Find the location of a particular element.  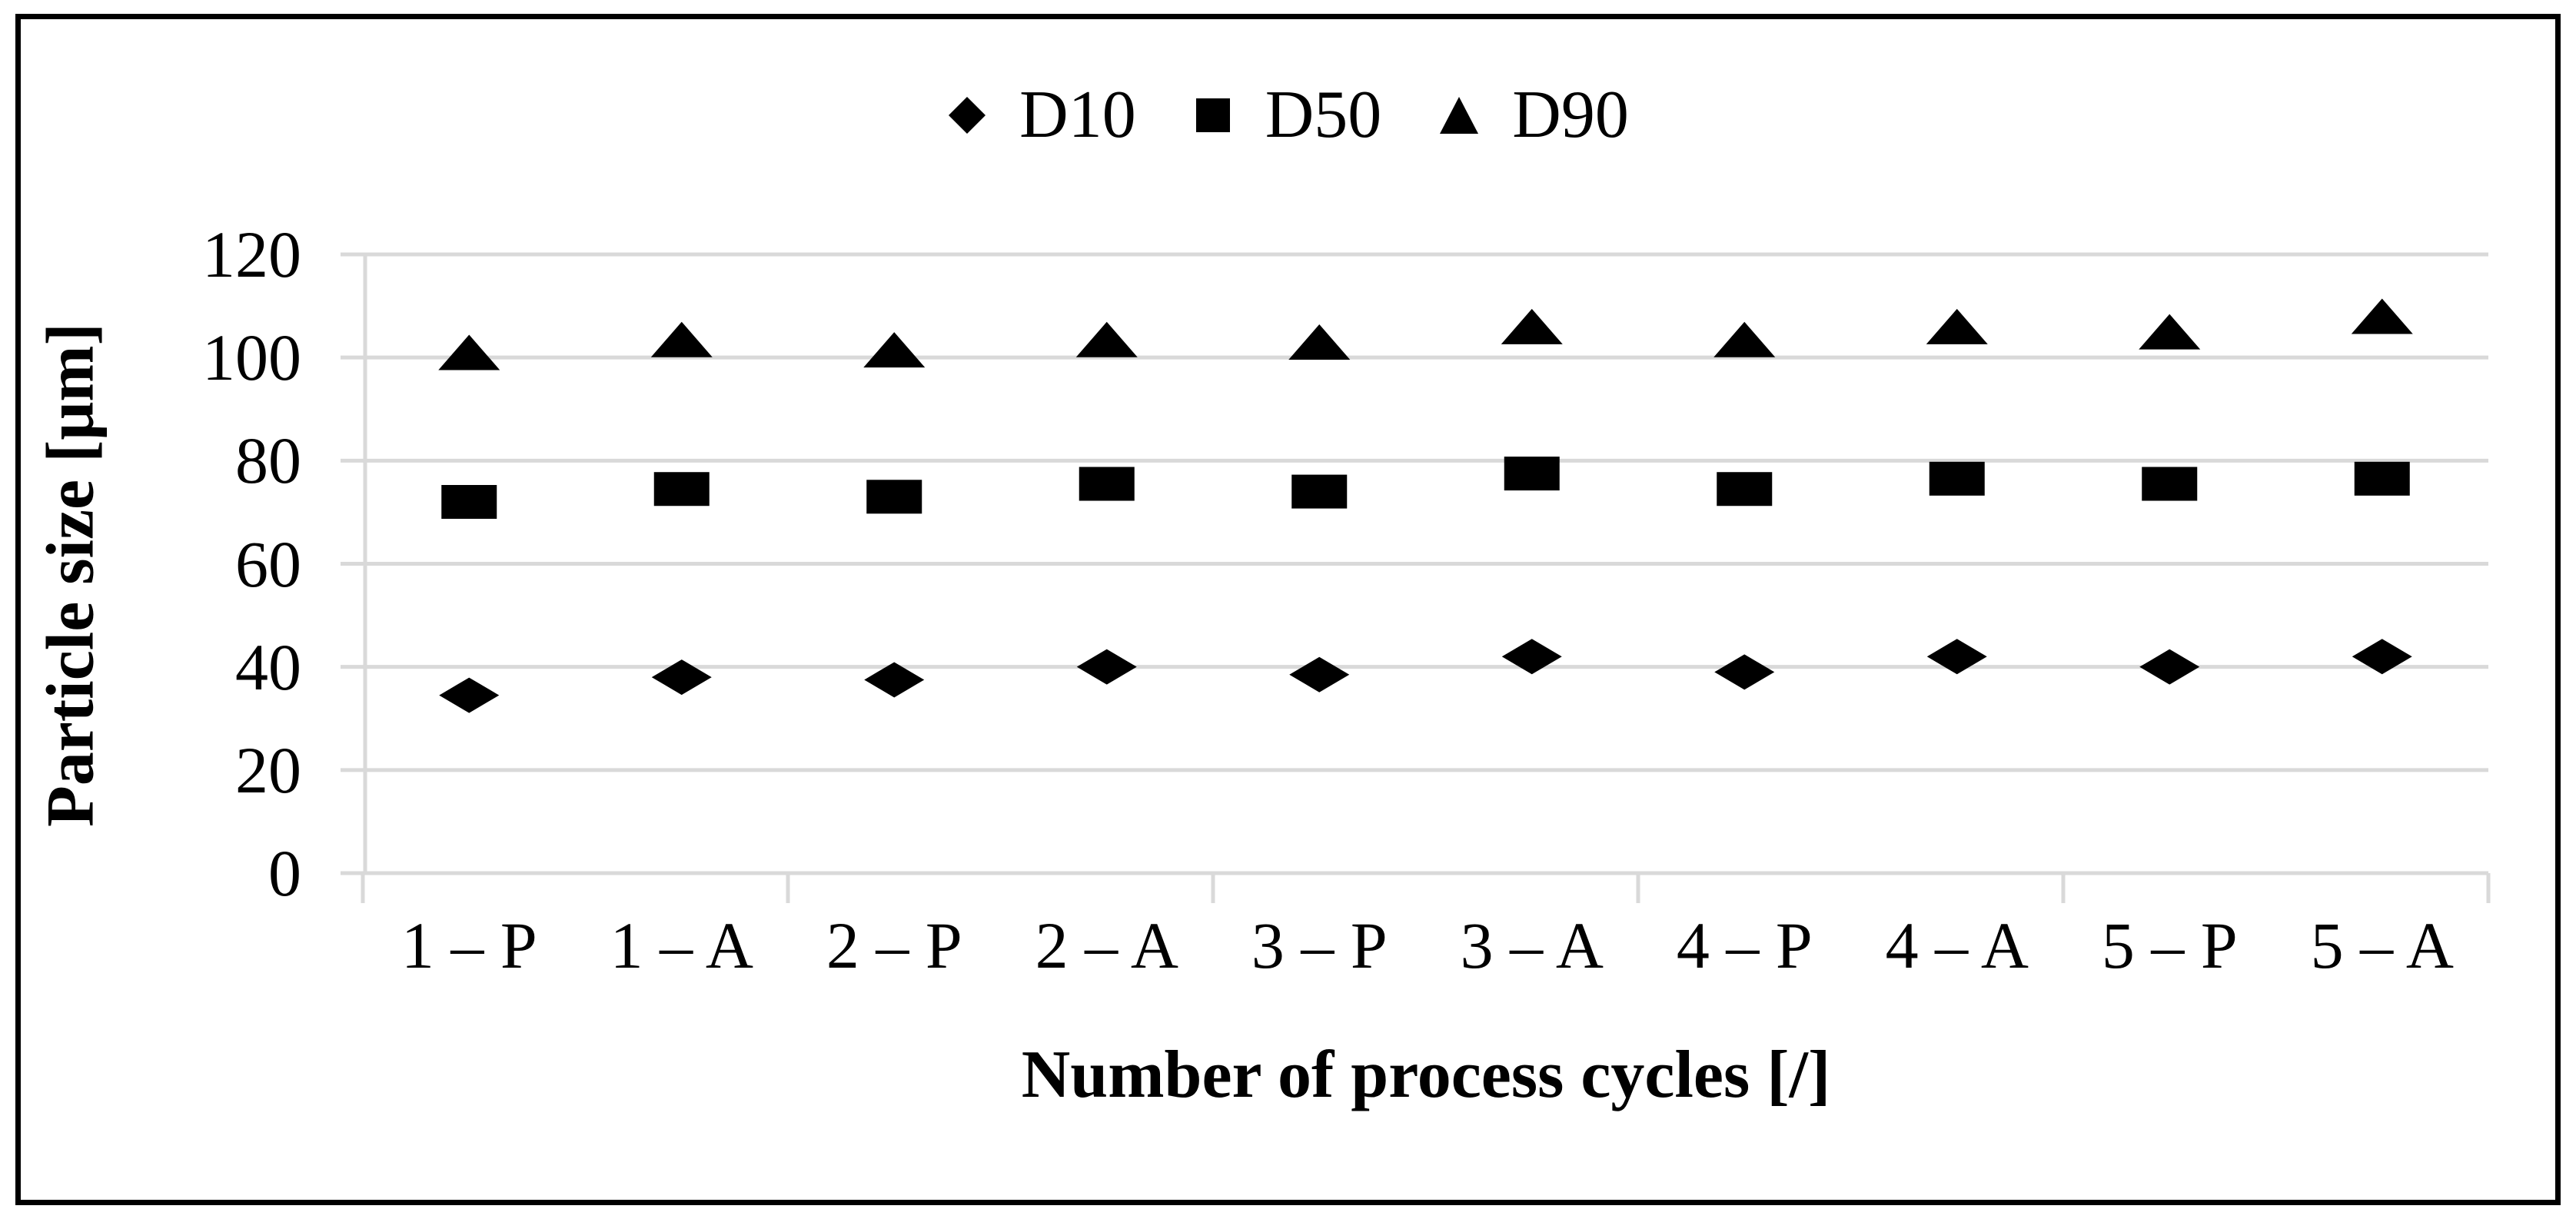

legend-item-d90: D90 is located at coordinates (1533, 115).